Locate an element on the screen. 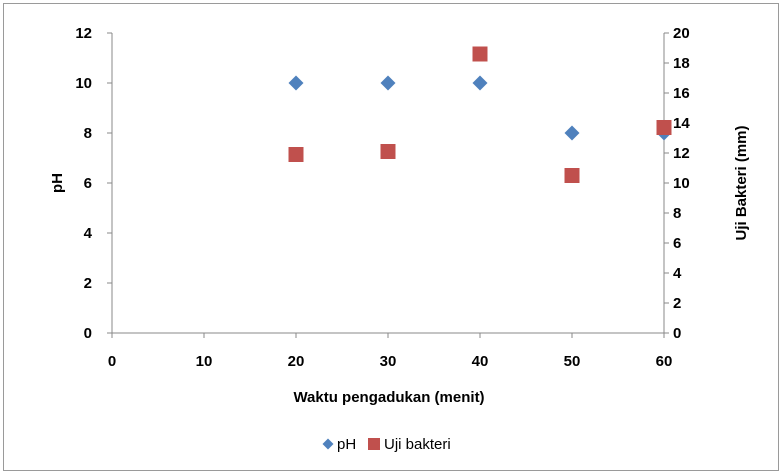 This screenshot has height=476, width=784. y-tick-label: 2 is located at coordinates (88, 283).